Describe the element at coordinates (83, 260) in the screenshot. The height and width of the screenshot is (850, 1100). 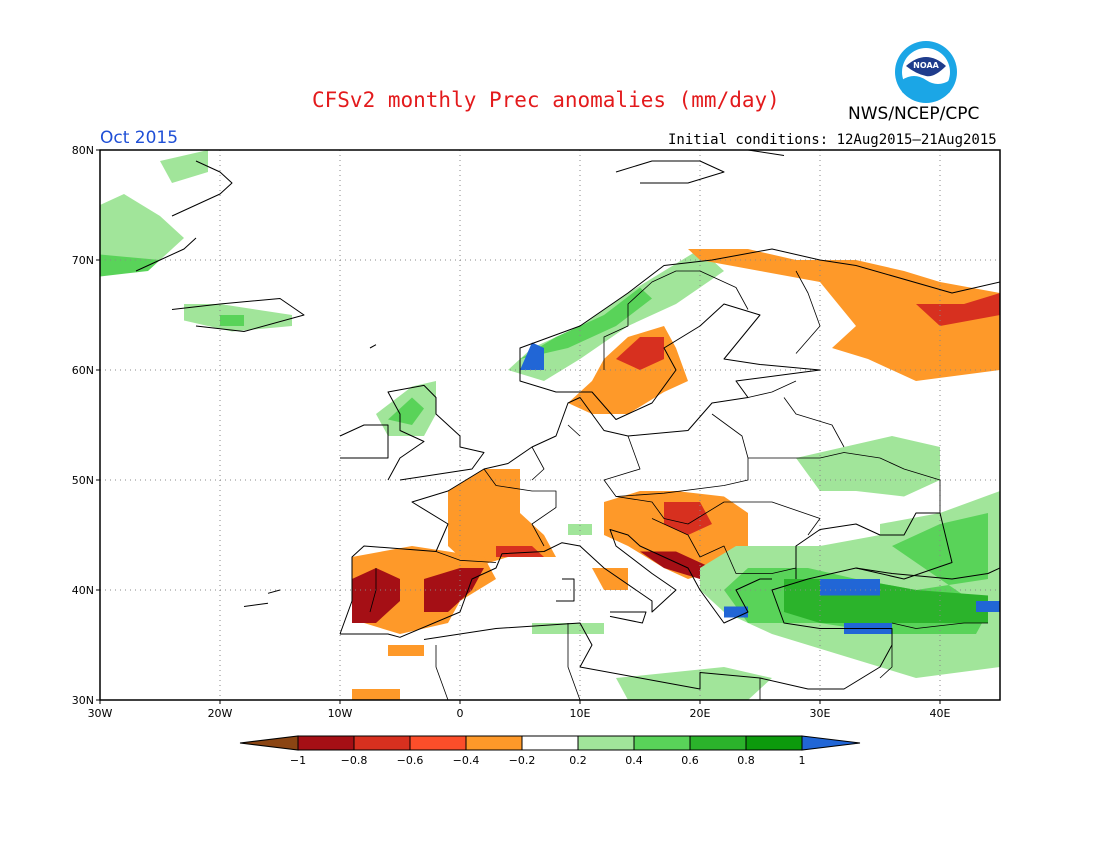
I see `lat-tick-label: 70N` at that location.